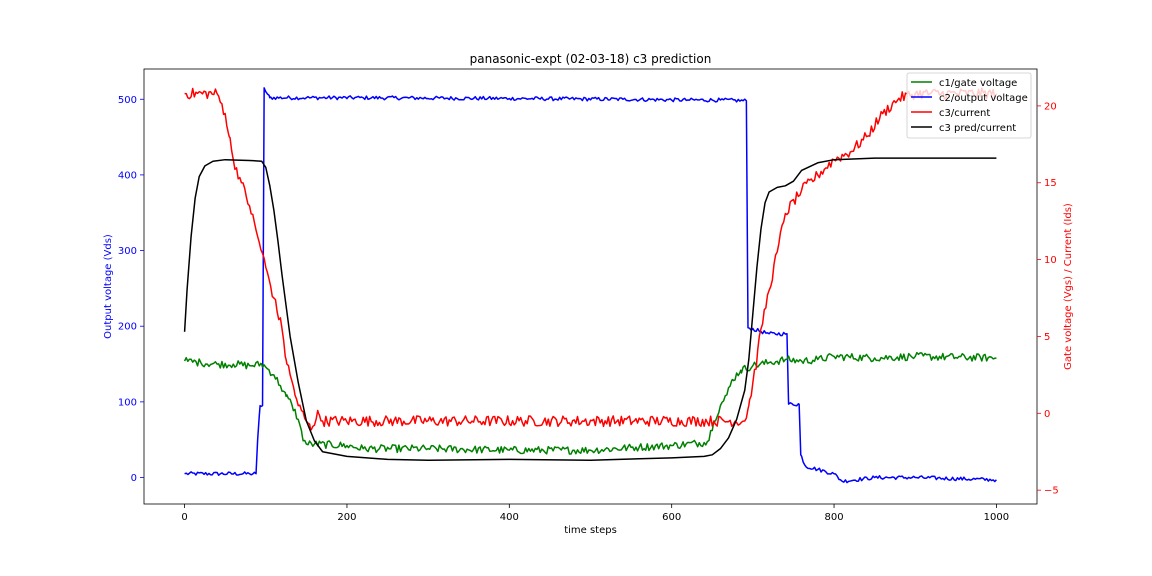  What do you see at coordinates (131, 289) in the screenshot?
I see `y-left-ticks: 0 100 200 300 400 500` at bounding box center [131, 289].